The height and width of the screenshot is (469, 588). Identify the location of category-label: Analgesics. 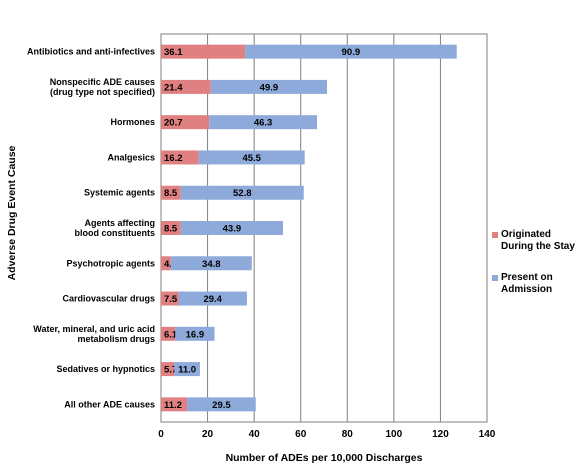
(131, 157).